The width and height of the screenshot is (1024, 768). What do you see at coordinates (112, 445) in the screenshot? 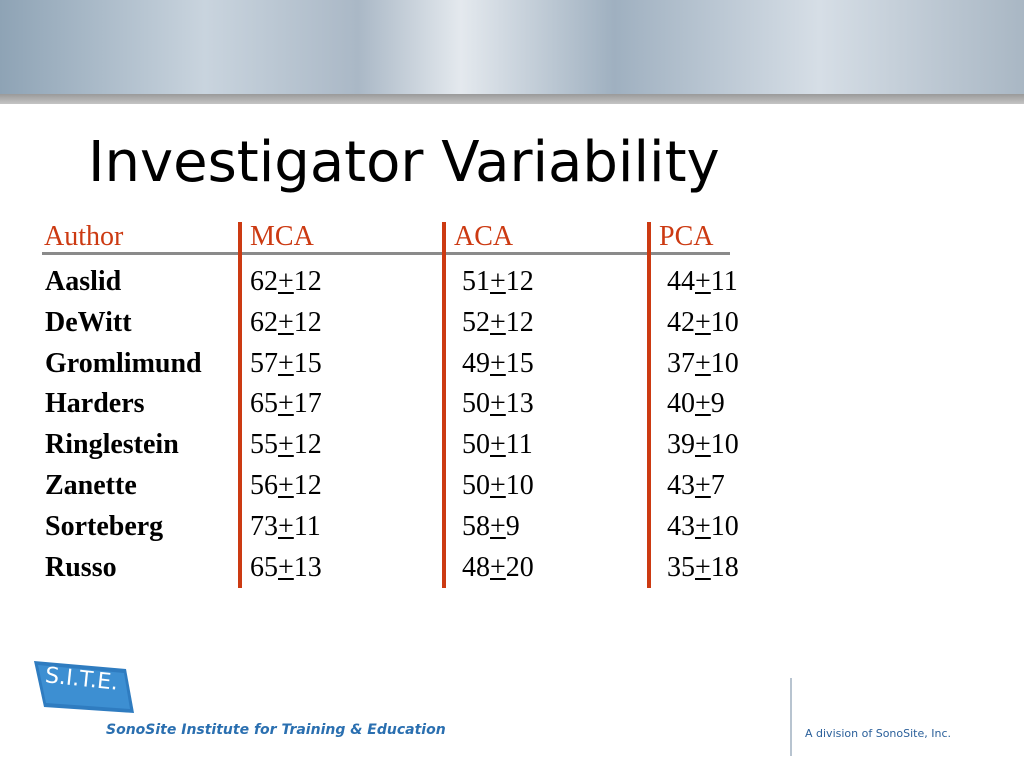
I see `author-cell: Ringlestein` at bounding box center [112, 445].